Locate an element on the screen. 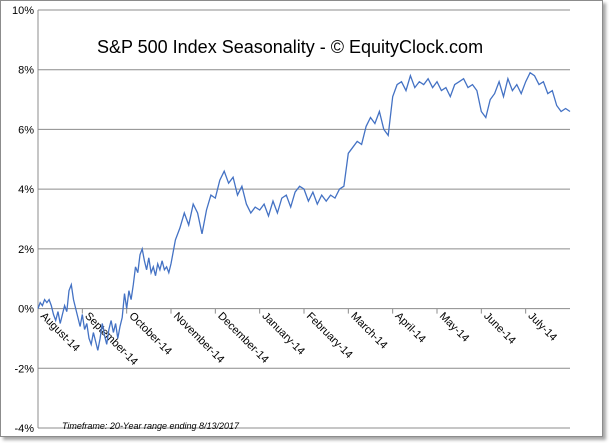 This screenshot has height=443, width=609. x-tick-label: August-14 is located at coordinates (60, 332).